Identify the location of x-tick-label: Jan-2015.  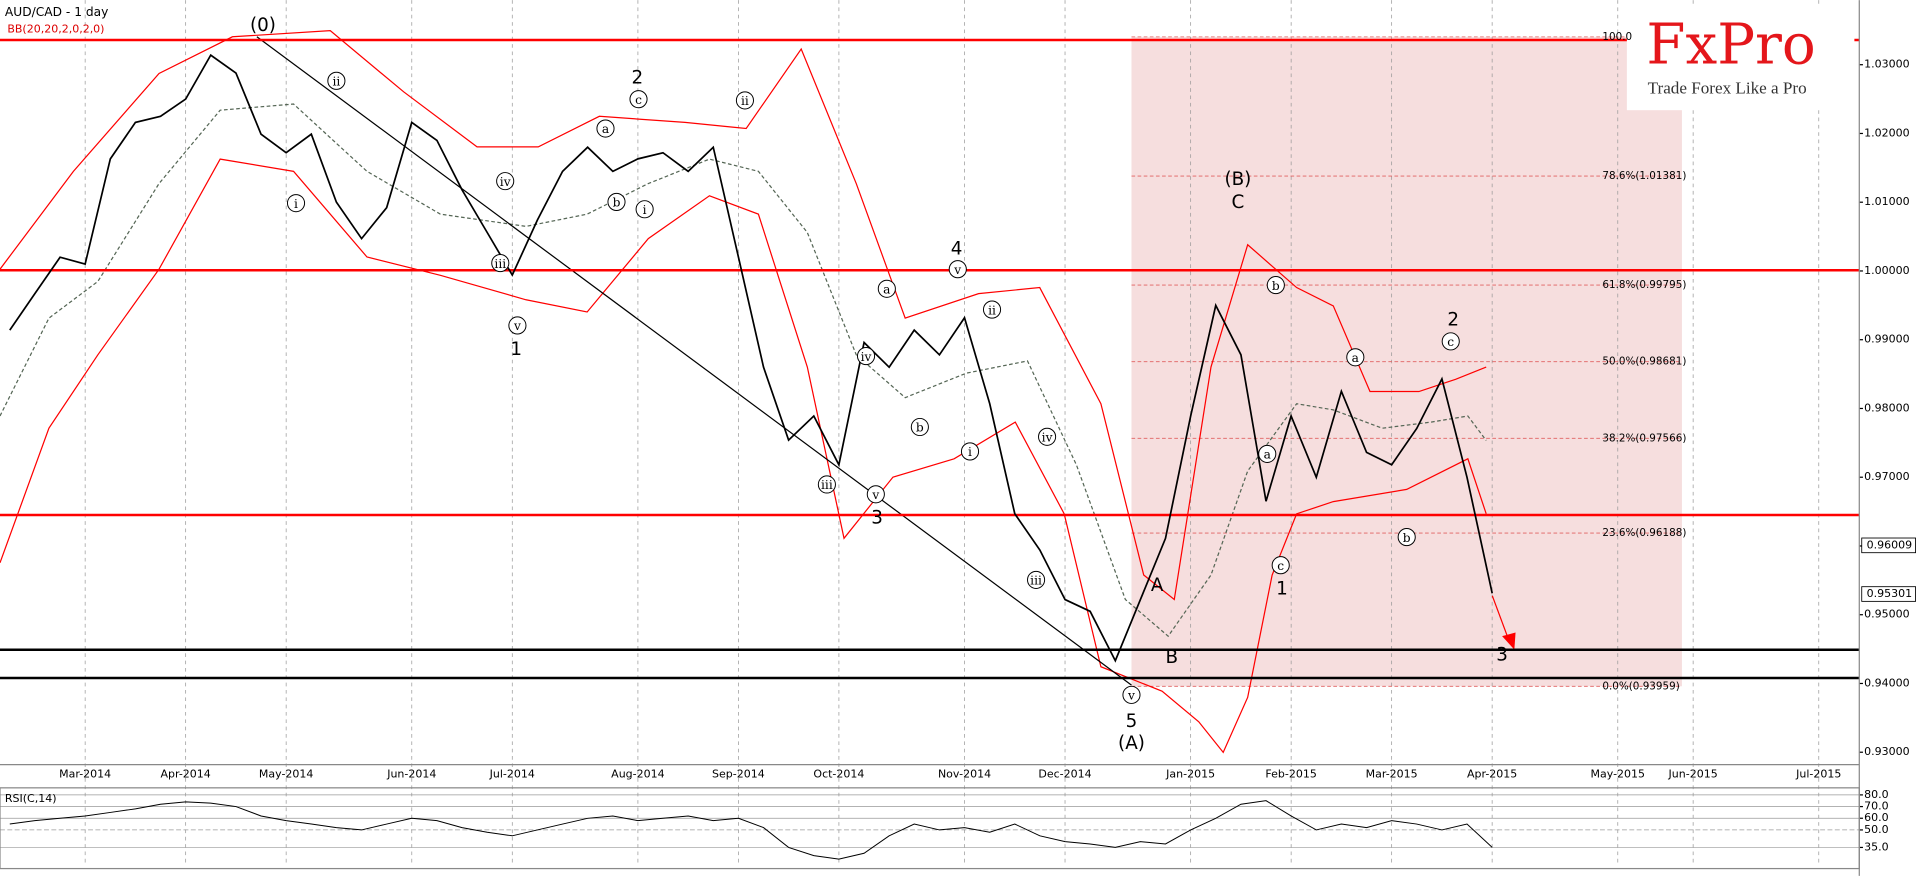
(1190, 773).